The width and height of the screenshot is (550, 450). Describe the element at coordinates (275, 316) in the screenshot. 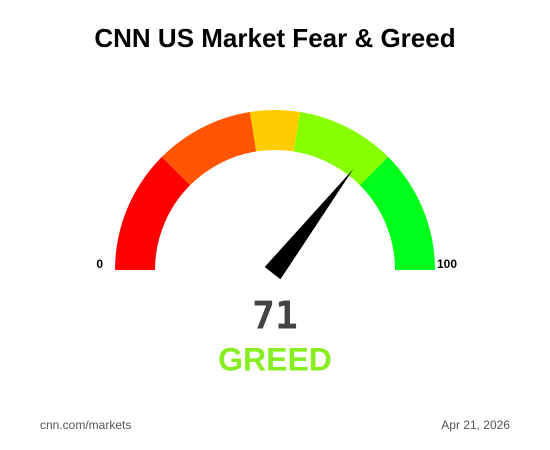

I see `gauge-value: 71` at that location.